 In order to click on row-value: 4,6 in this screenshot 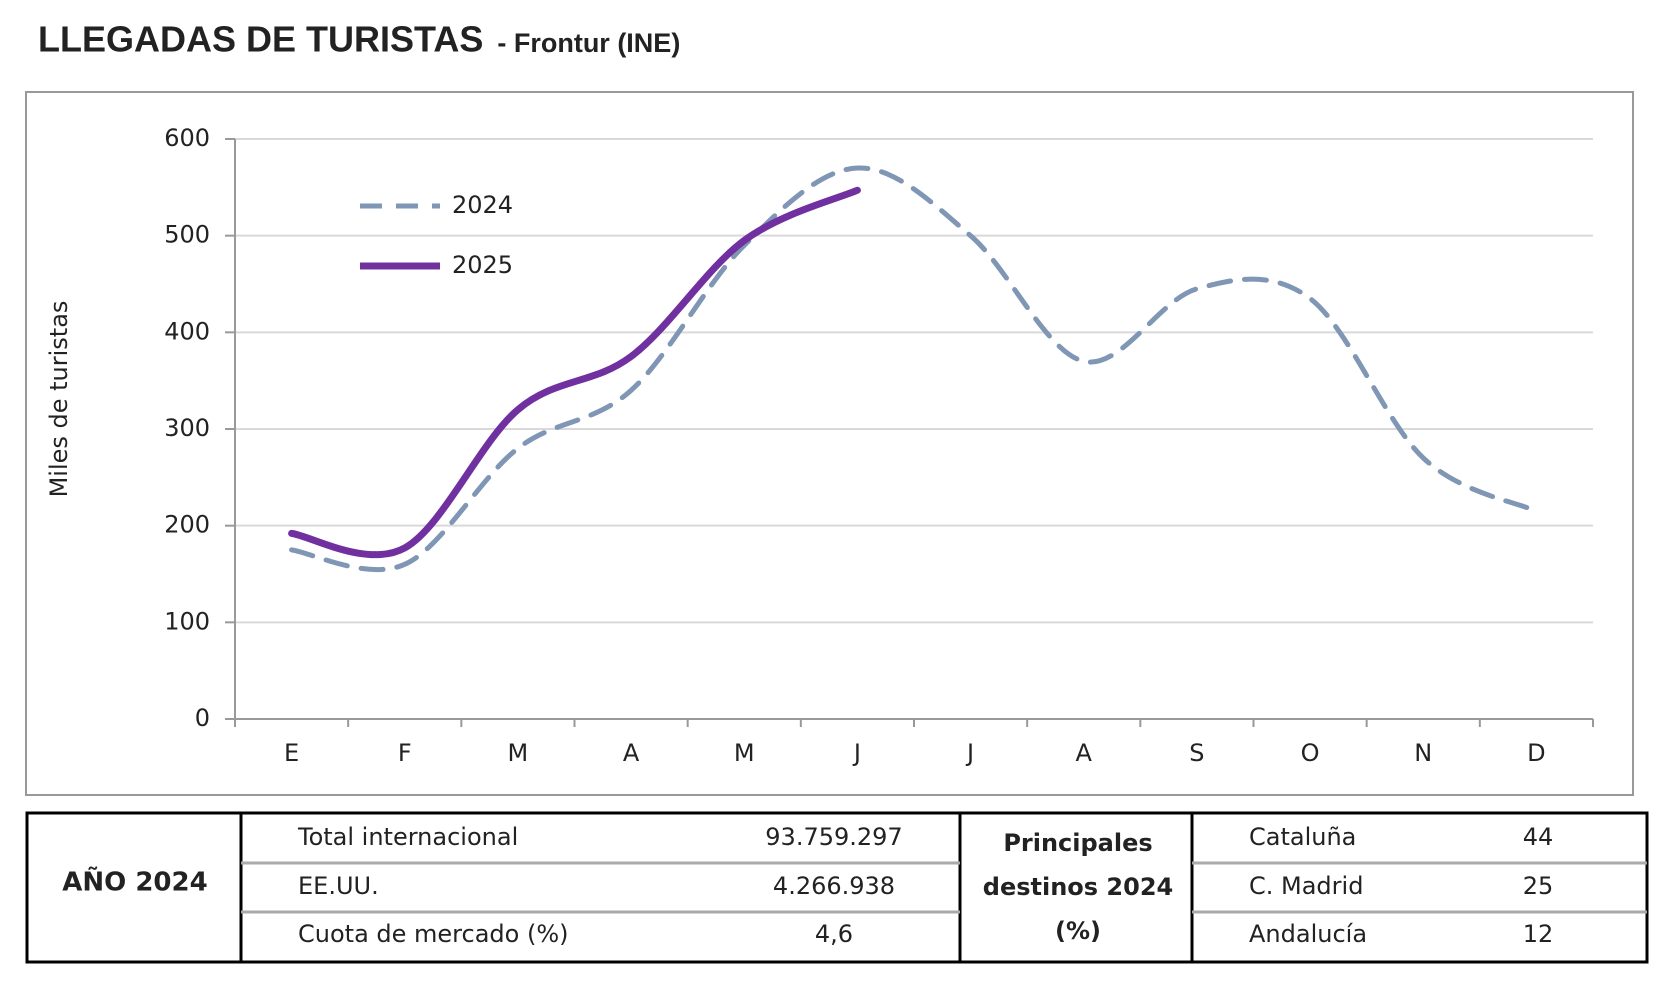, I will do `click(834, 934)`.